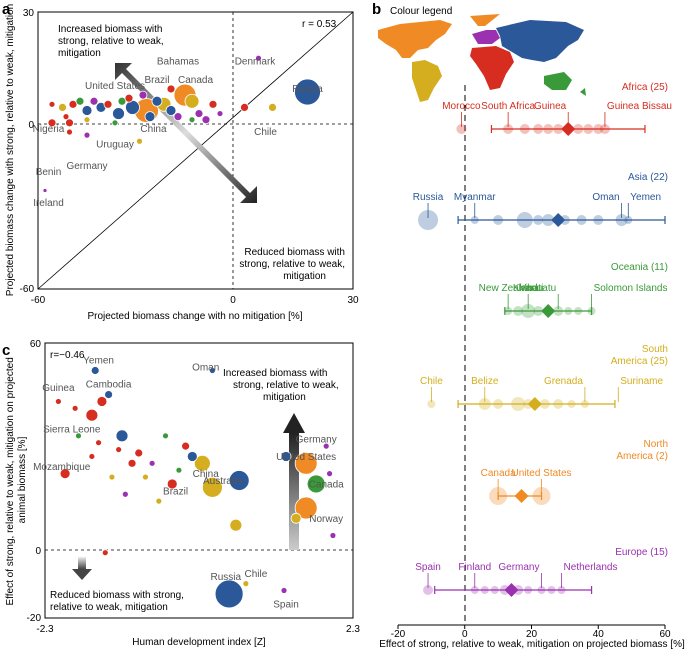 This screenshot has height=651, width=685. I want to click on panel-a-arrow-down-line1: Reduced biomass with, so click(294, 252).